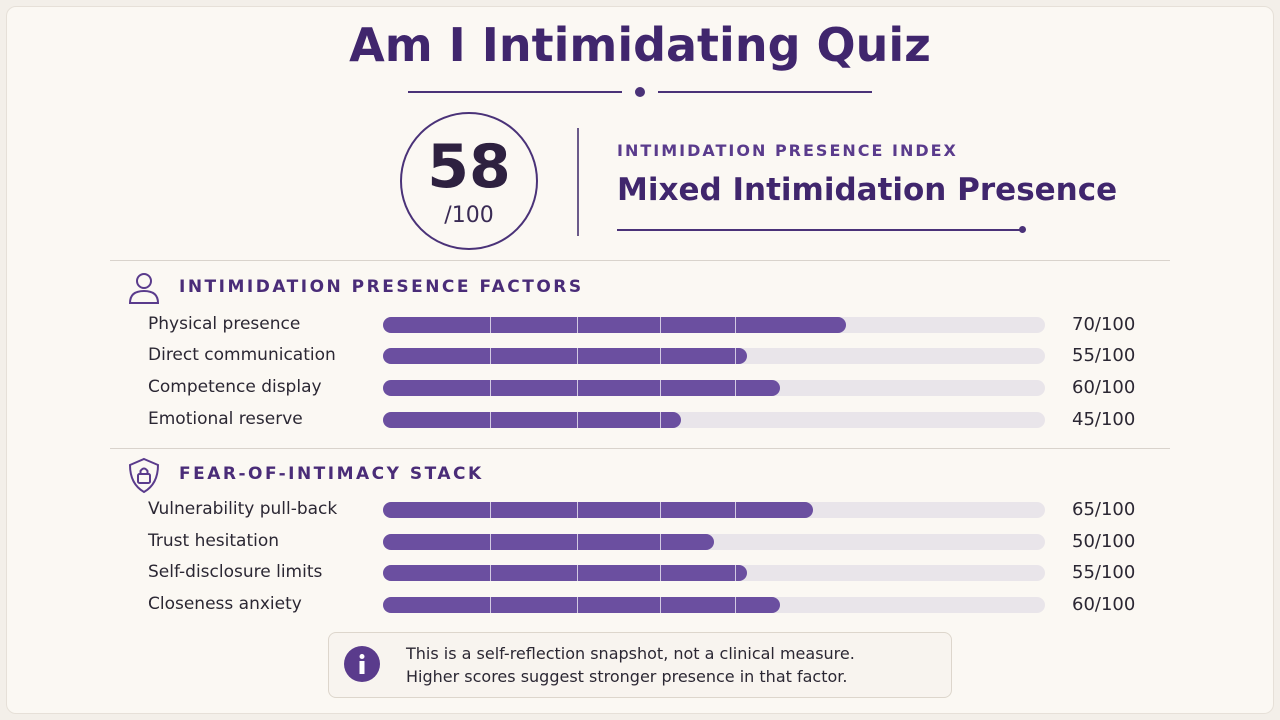  What do you see at coordinates (867, 190) in the screenshot?
I see `result: Mixed Intimidation Presence` at bounding box center [867, 190].